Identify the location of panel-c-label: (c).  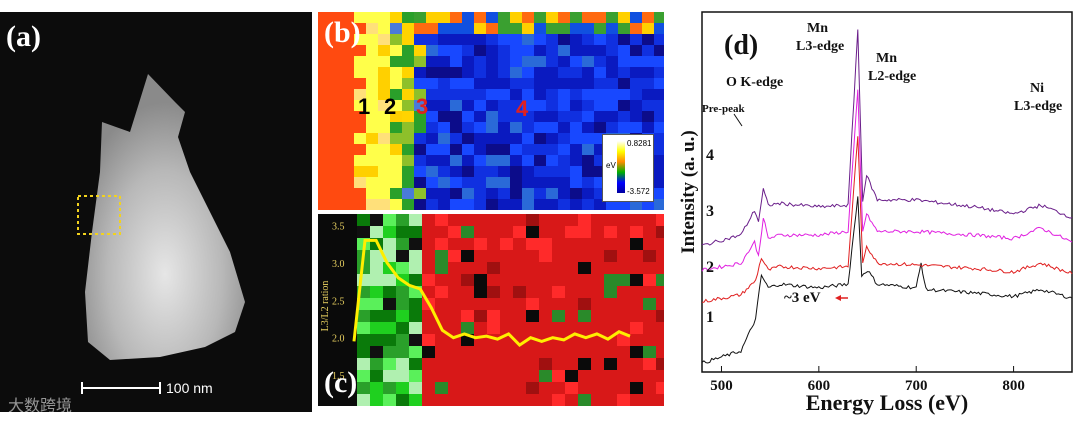
(341, 382).